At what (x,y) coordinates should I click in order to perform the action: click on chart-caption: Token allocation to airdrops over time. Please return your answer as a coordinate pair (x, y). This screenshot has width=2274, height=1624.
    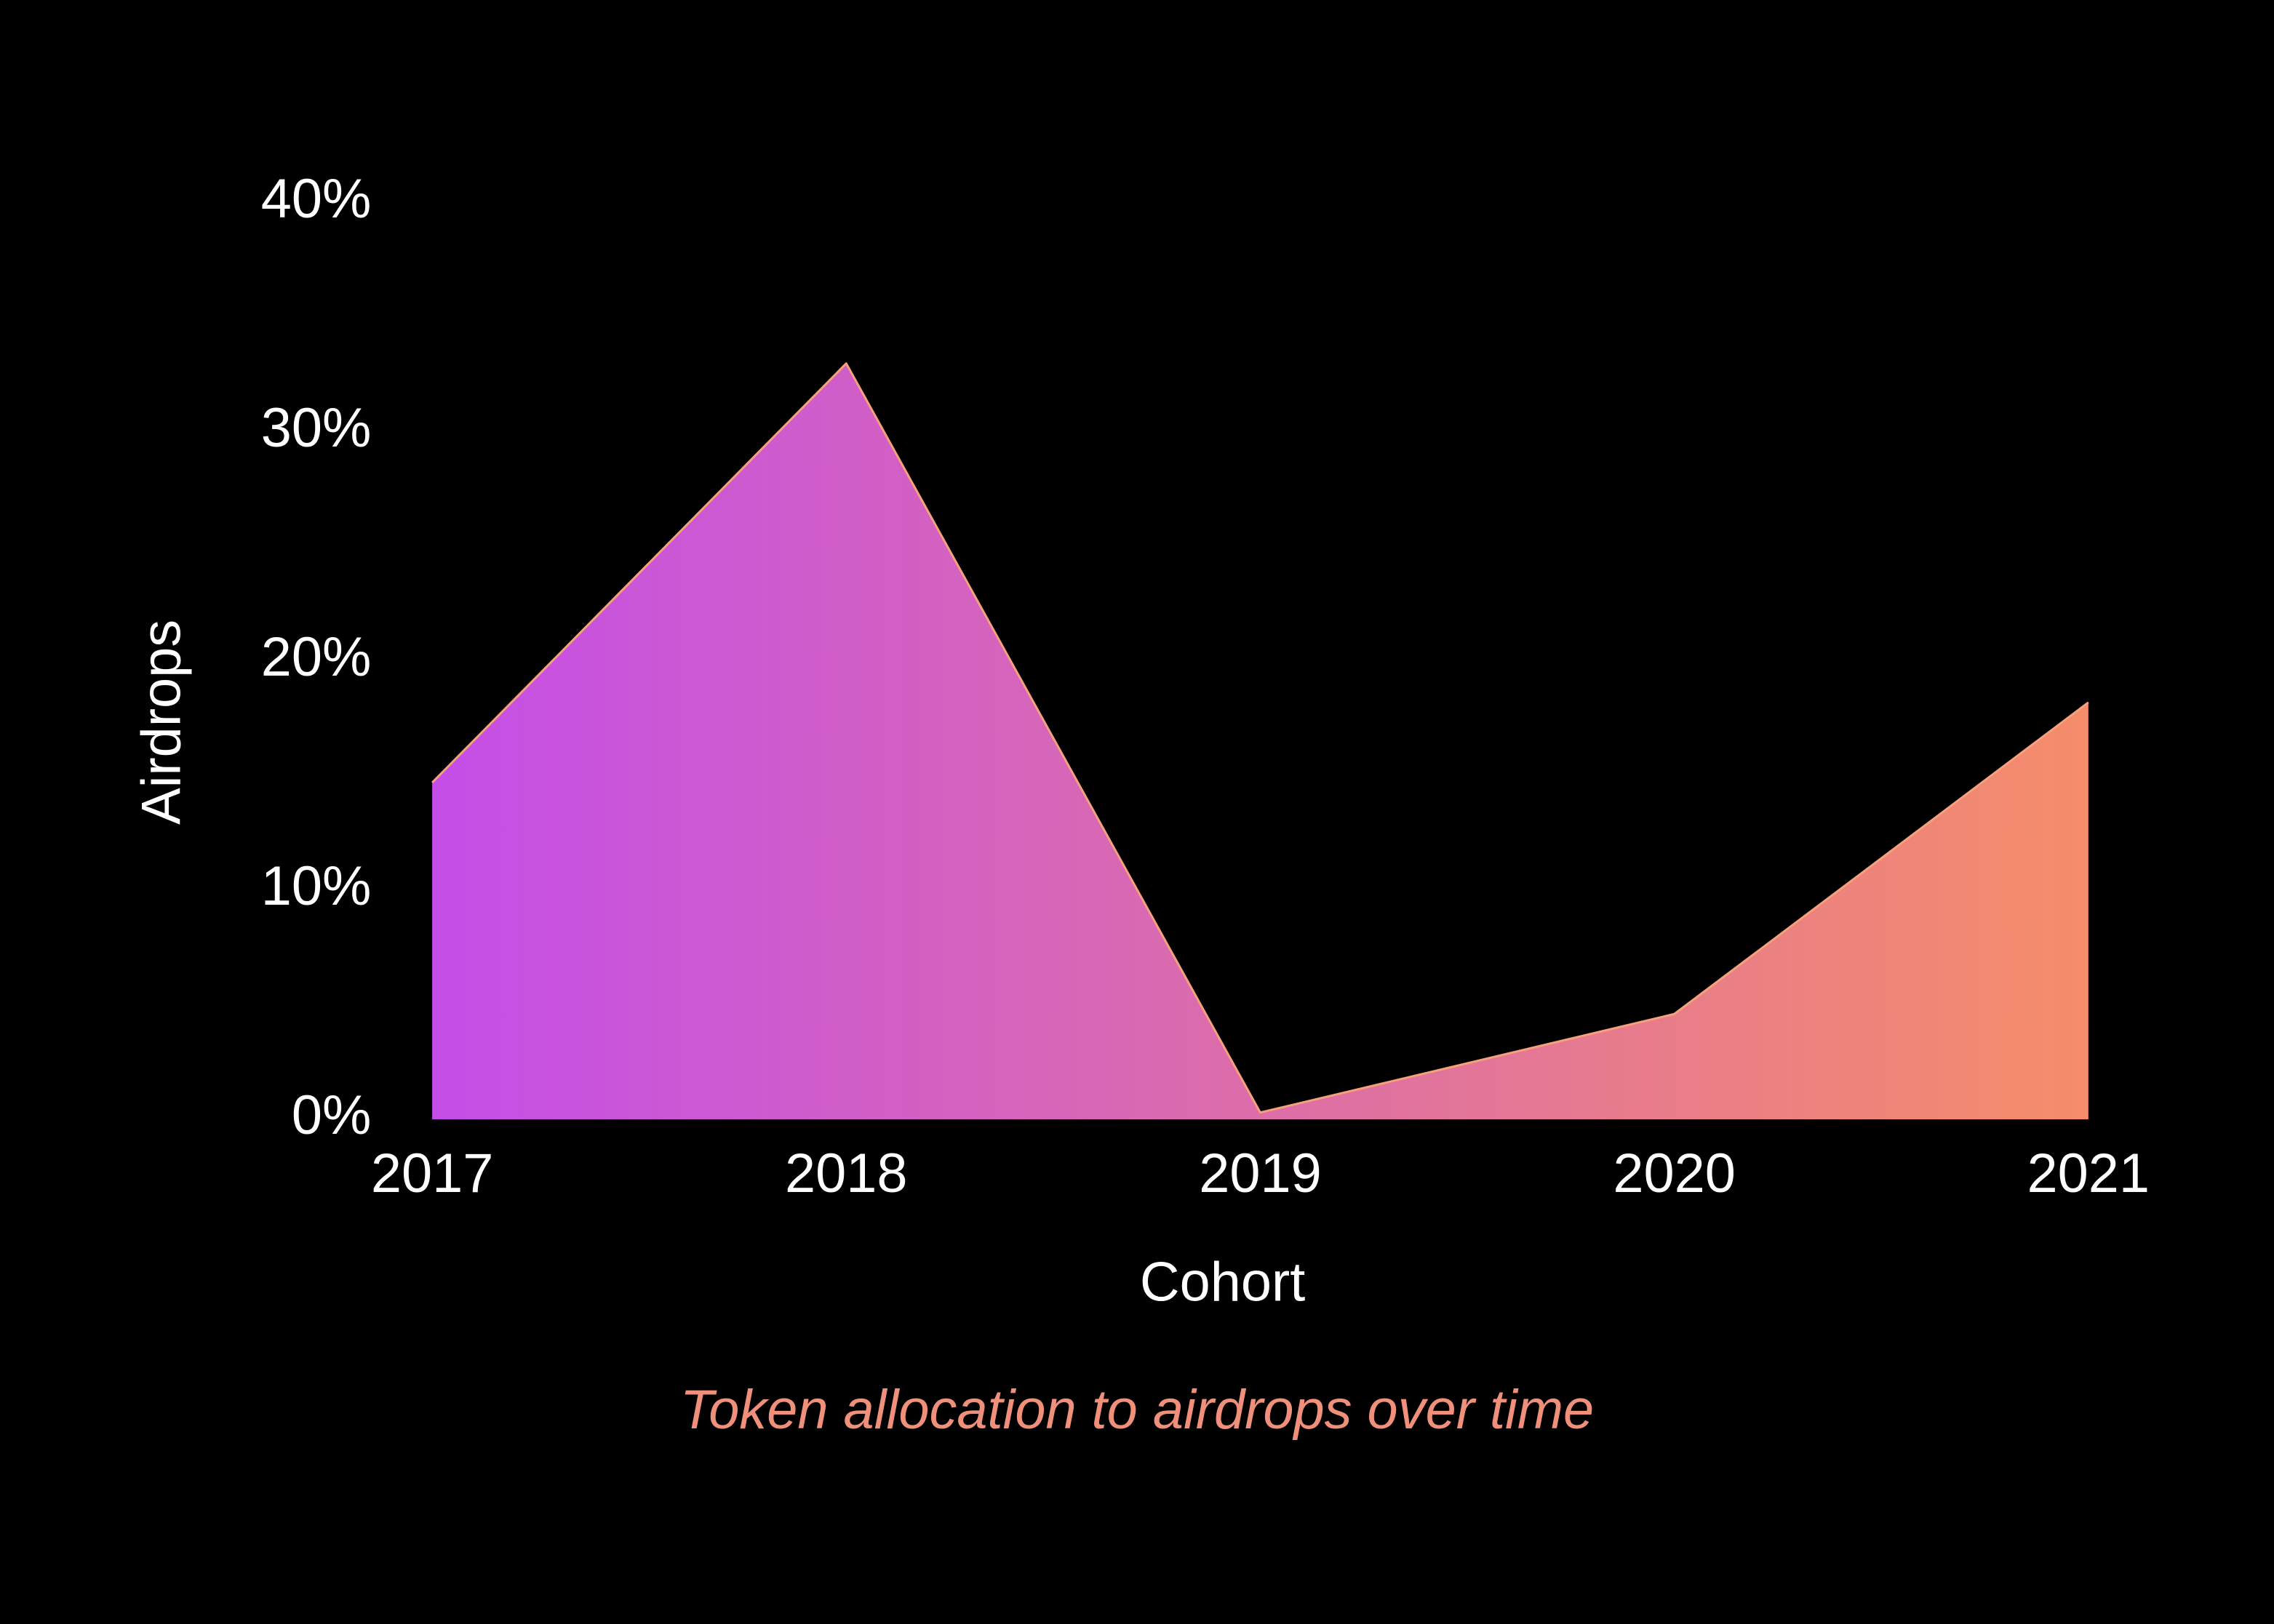
    Looking at the image, I should click on (1137, 1410).